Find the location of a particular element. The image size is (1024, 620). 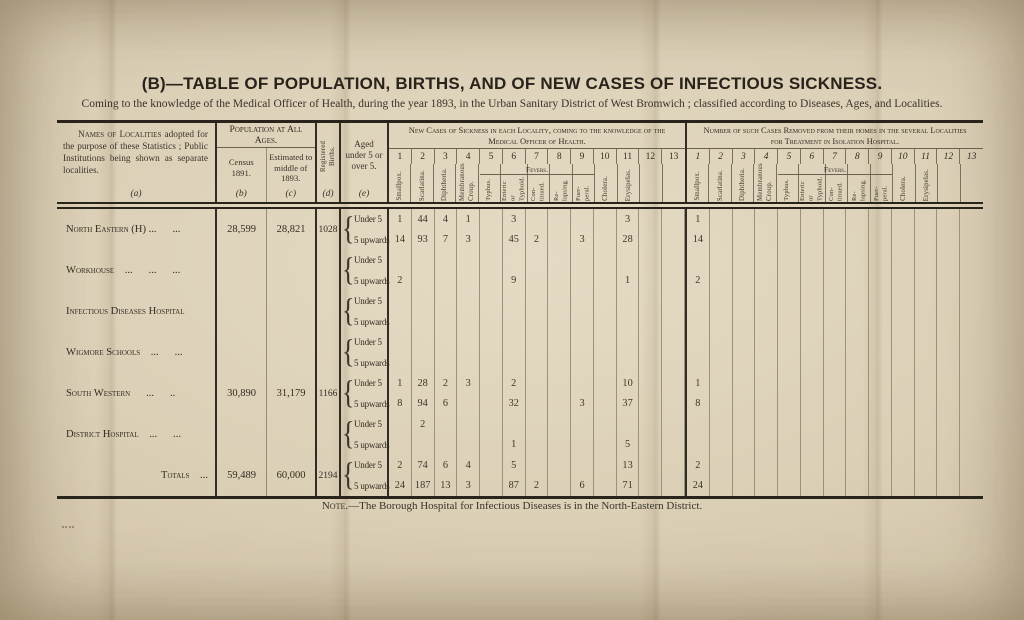

removed-over5-value: 14 is located at coordinates (698, 240).